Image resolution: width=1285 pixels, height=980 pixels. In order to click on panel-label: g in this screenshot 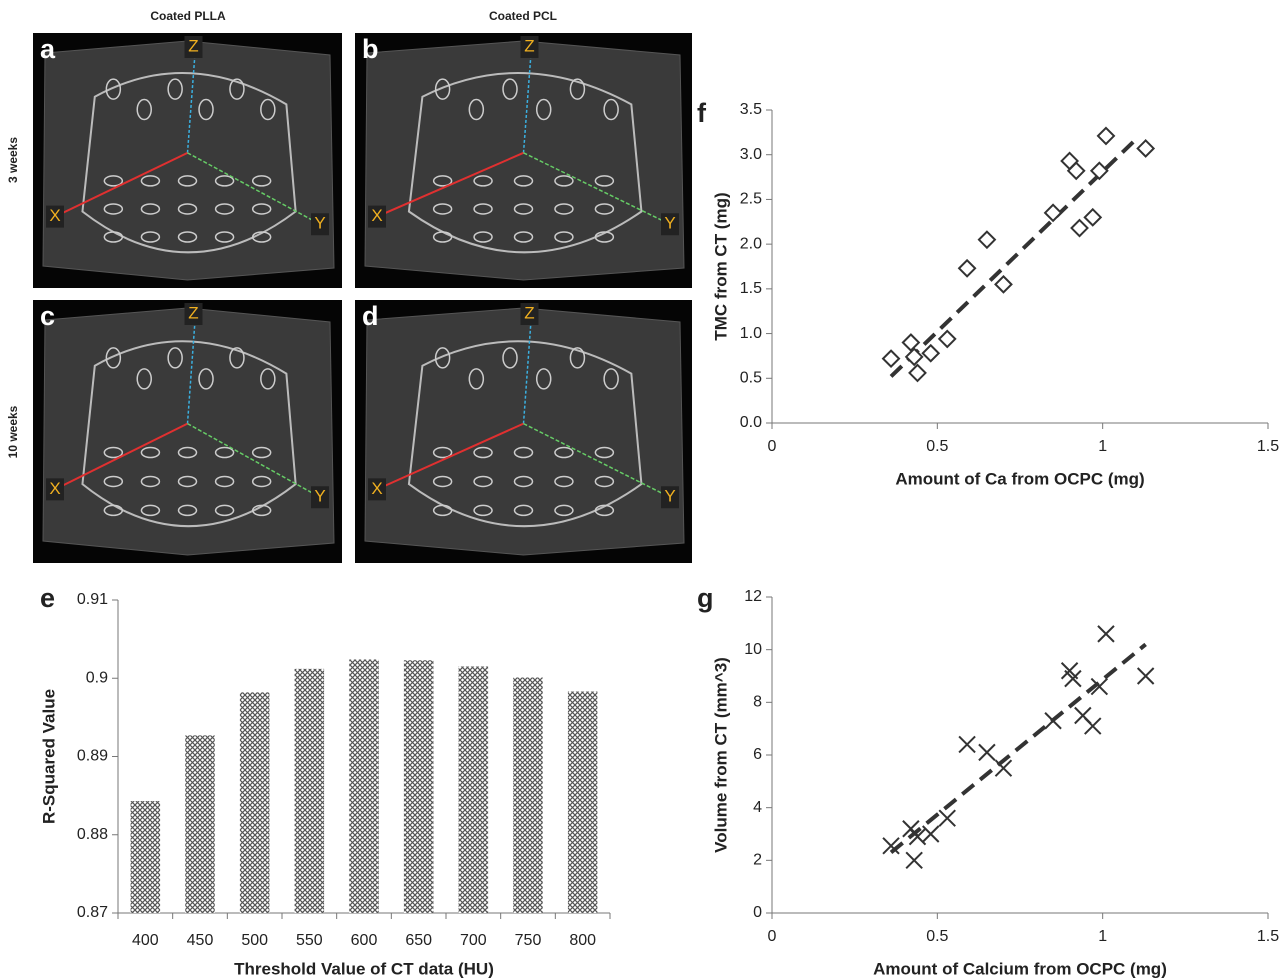, I will do `click(705, 598)`.